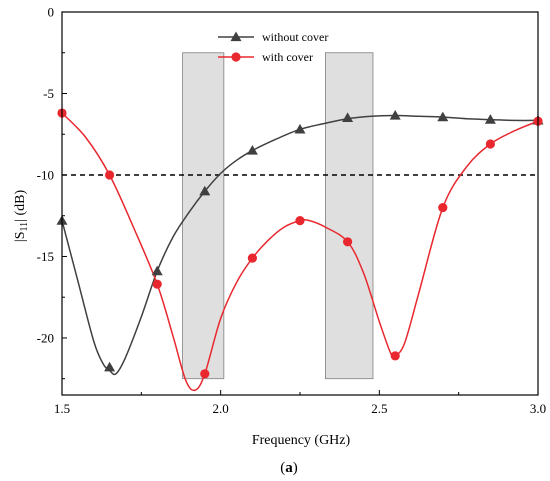 The width and height of the screenshot is (550, 481). What do you see at coordinates (20, 206) in the screenshot?
I see `y-axis-title-suffix: | (dB)` at bounding box center [20, 206].